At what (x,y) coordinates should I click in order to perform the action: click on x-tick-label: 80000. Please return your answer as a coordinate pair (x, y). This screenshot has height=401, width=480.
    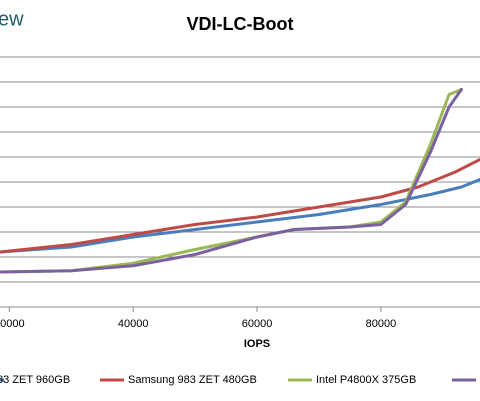
    Looking at the image, I should click on (381, 324).